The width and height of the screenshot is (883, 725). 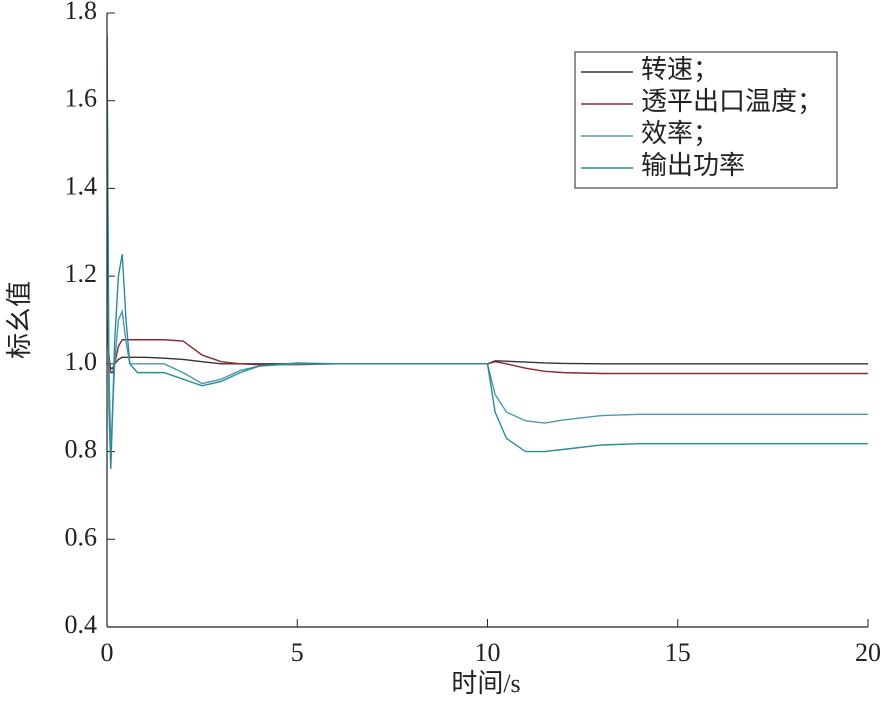 What do you see at coordinates (732, 101) in the screenshot?
I see `legend-label: 透平出口温度；` at bounding box center [732, 101].